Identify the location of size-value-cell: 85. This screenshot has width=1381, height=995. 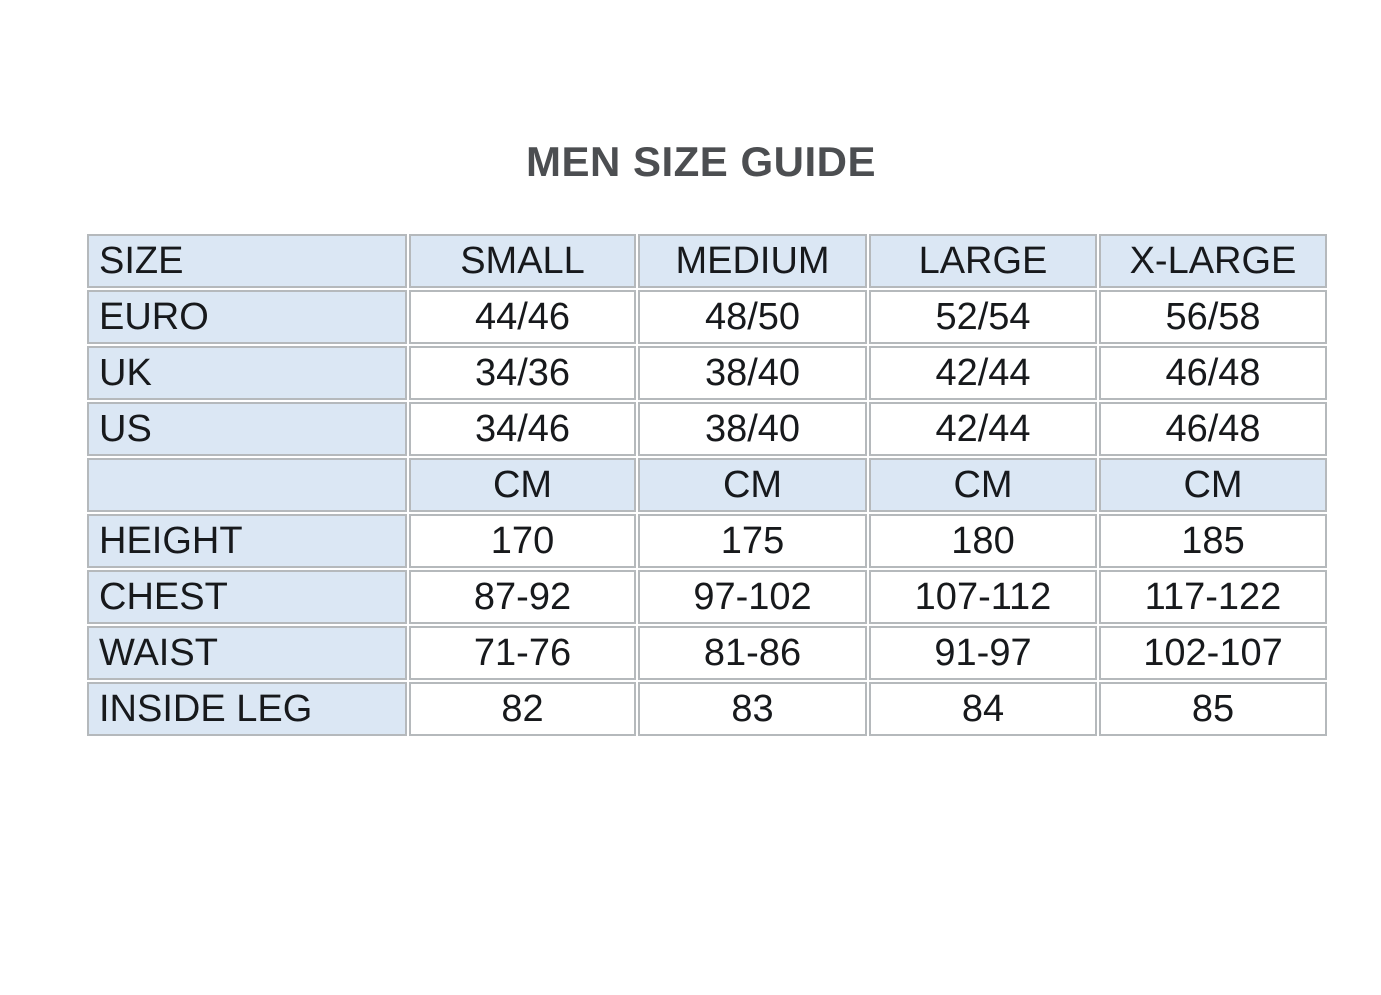
(1213, 709).